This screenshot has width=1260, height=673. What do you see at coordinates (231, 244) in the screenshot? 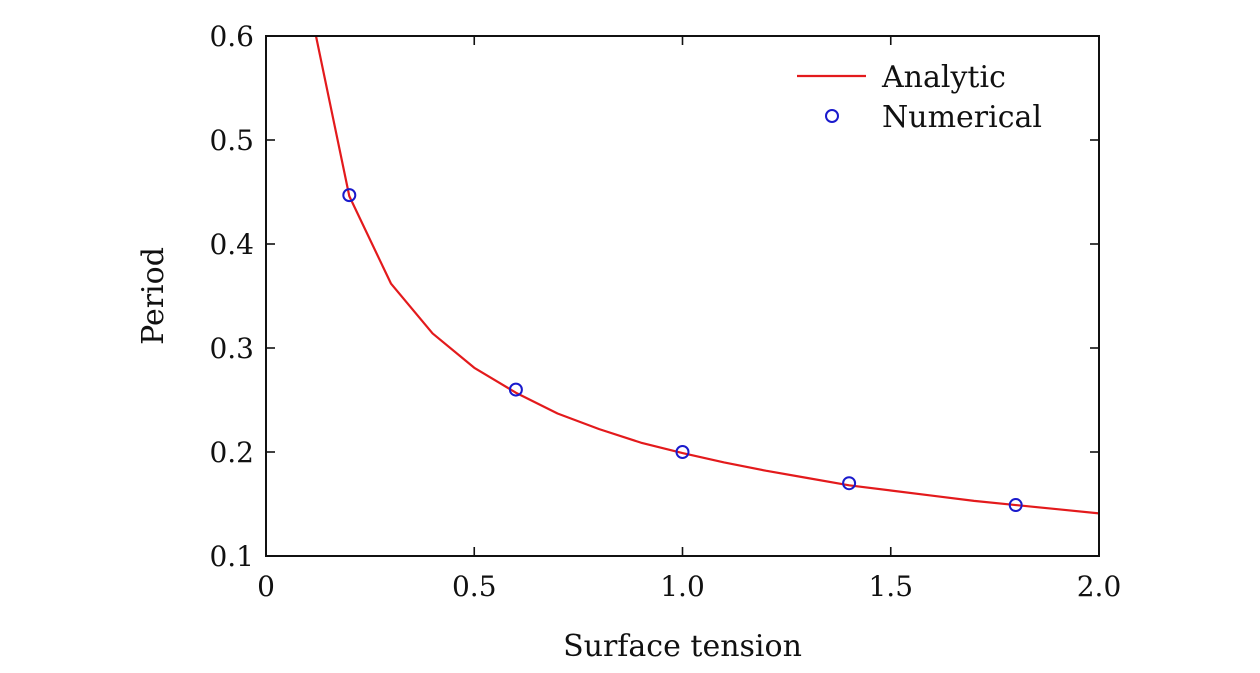
I see `y-tick-label: 0.4` at bounding box center [231, 244].